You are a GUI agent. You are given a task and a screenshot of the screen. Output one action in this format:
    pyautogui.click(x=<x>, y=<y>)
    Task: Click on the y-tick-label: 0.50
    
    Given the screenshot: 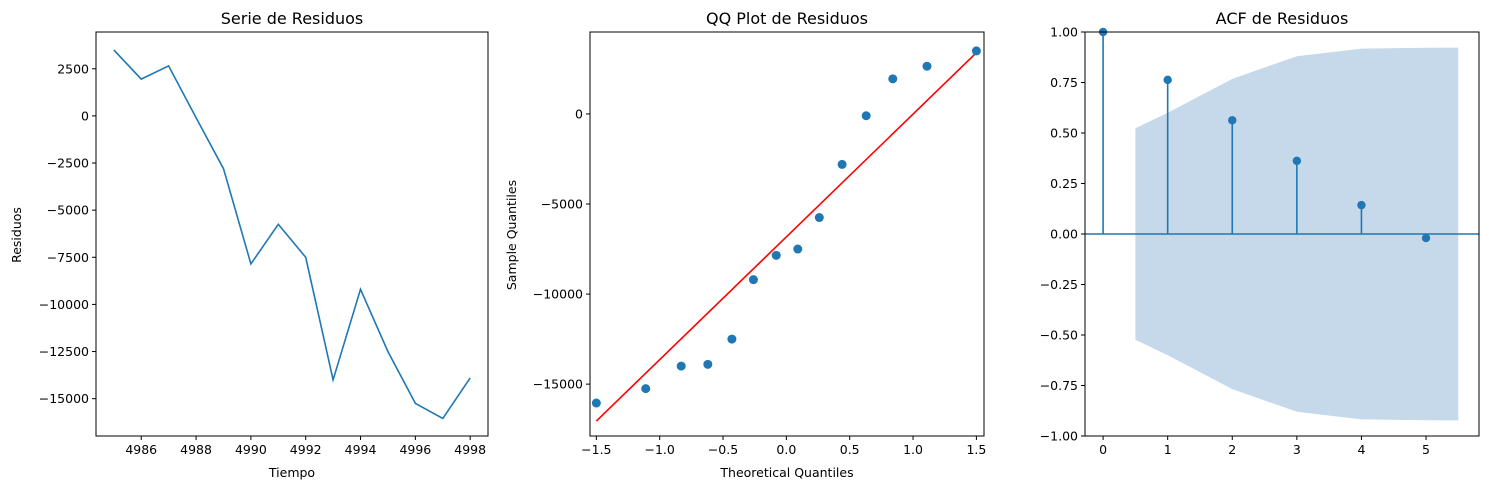 What is the action you would take?
    pyautogui.click(x=1064, y=133)
    